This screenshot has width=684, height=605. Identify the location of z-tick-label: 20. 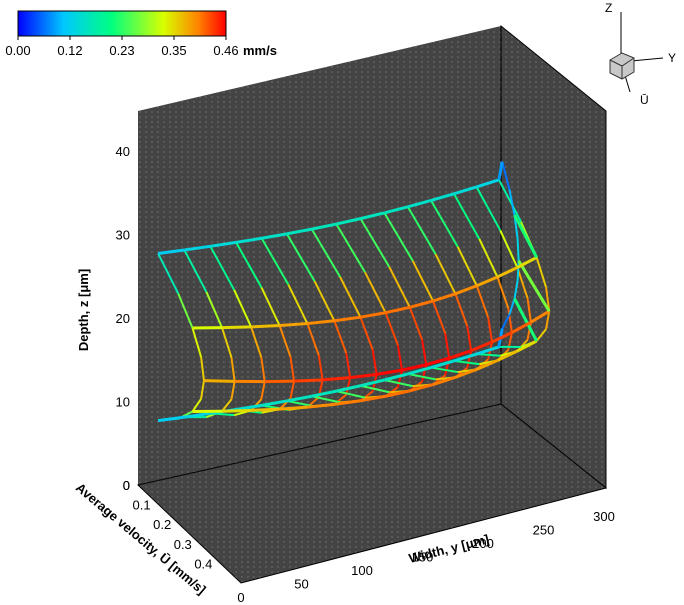
(123, 318).